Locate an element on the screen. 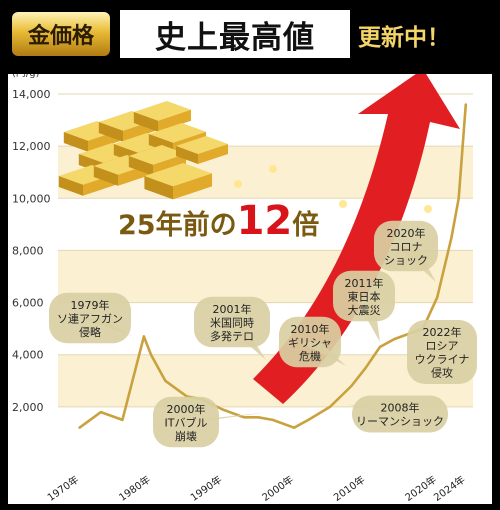  annotation-label: 2008年 is located at coordinates (400, 408).